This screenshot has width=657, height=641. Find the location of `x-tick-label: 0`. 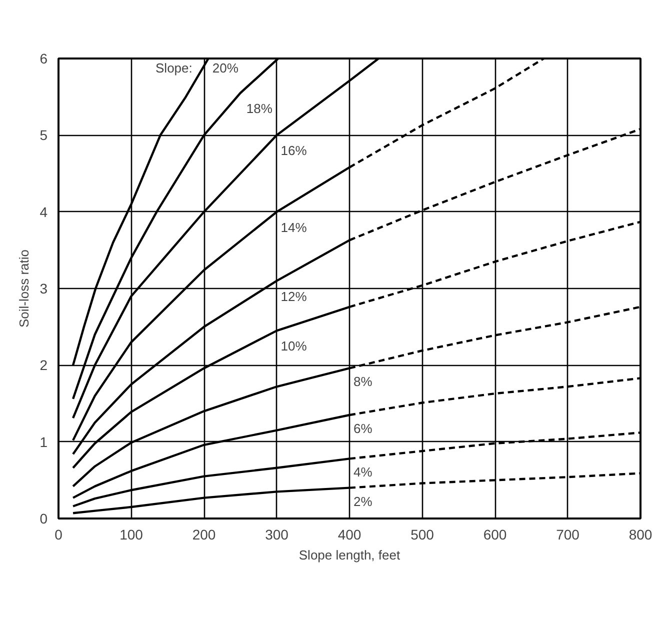

x-tick-label: 0 is located at coordinates (58, 534).